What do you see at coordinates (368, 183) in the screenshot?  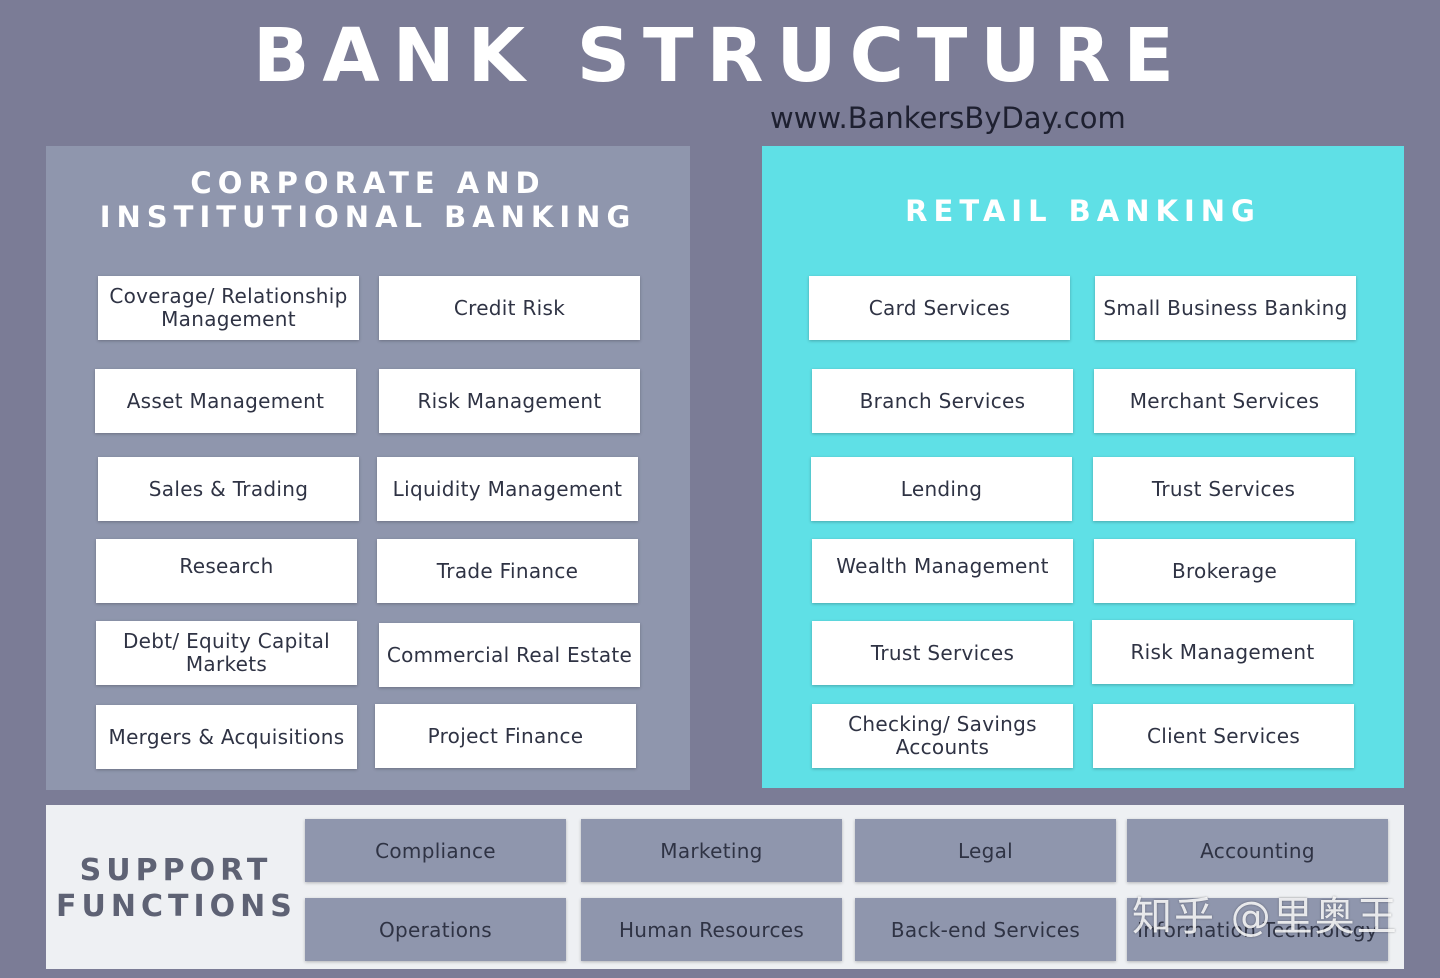 I see `corporate-title-line-1: CORPORATE AND` at bounding box center [368, 183].